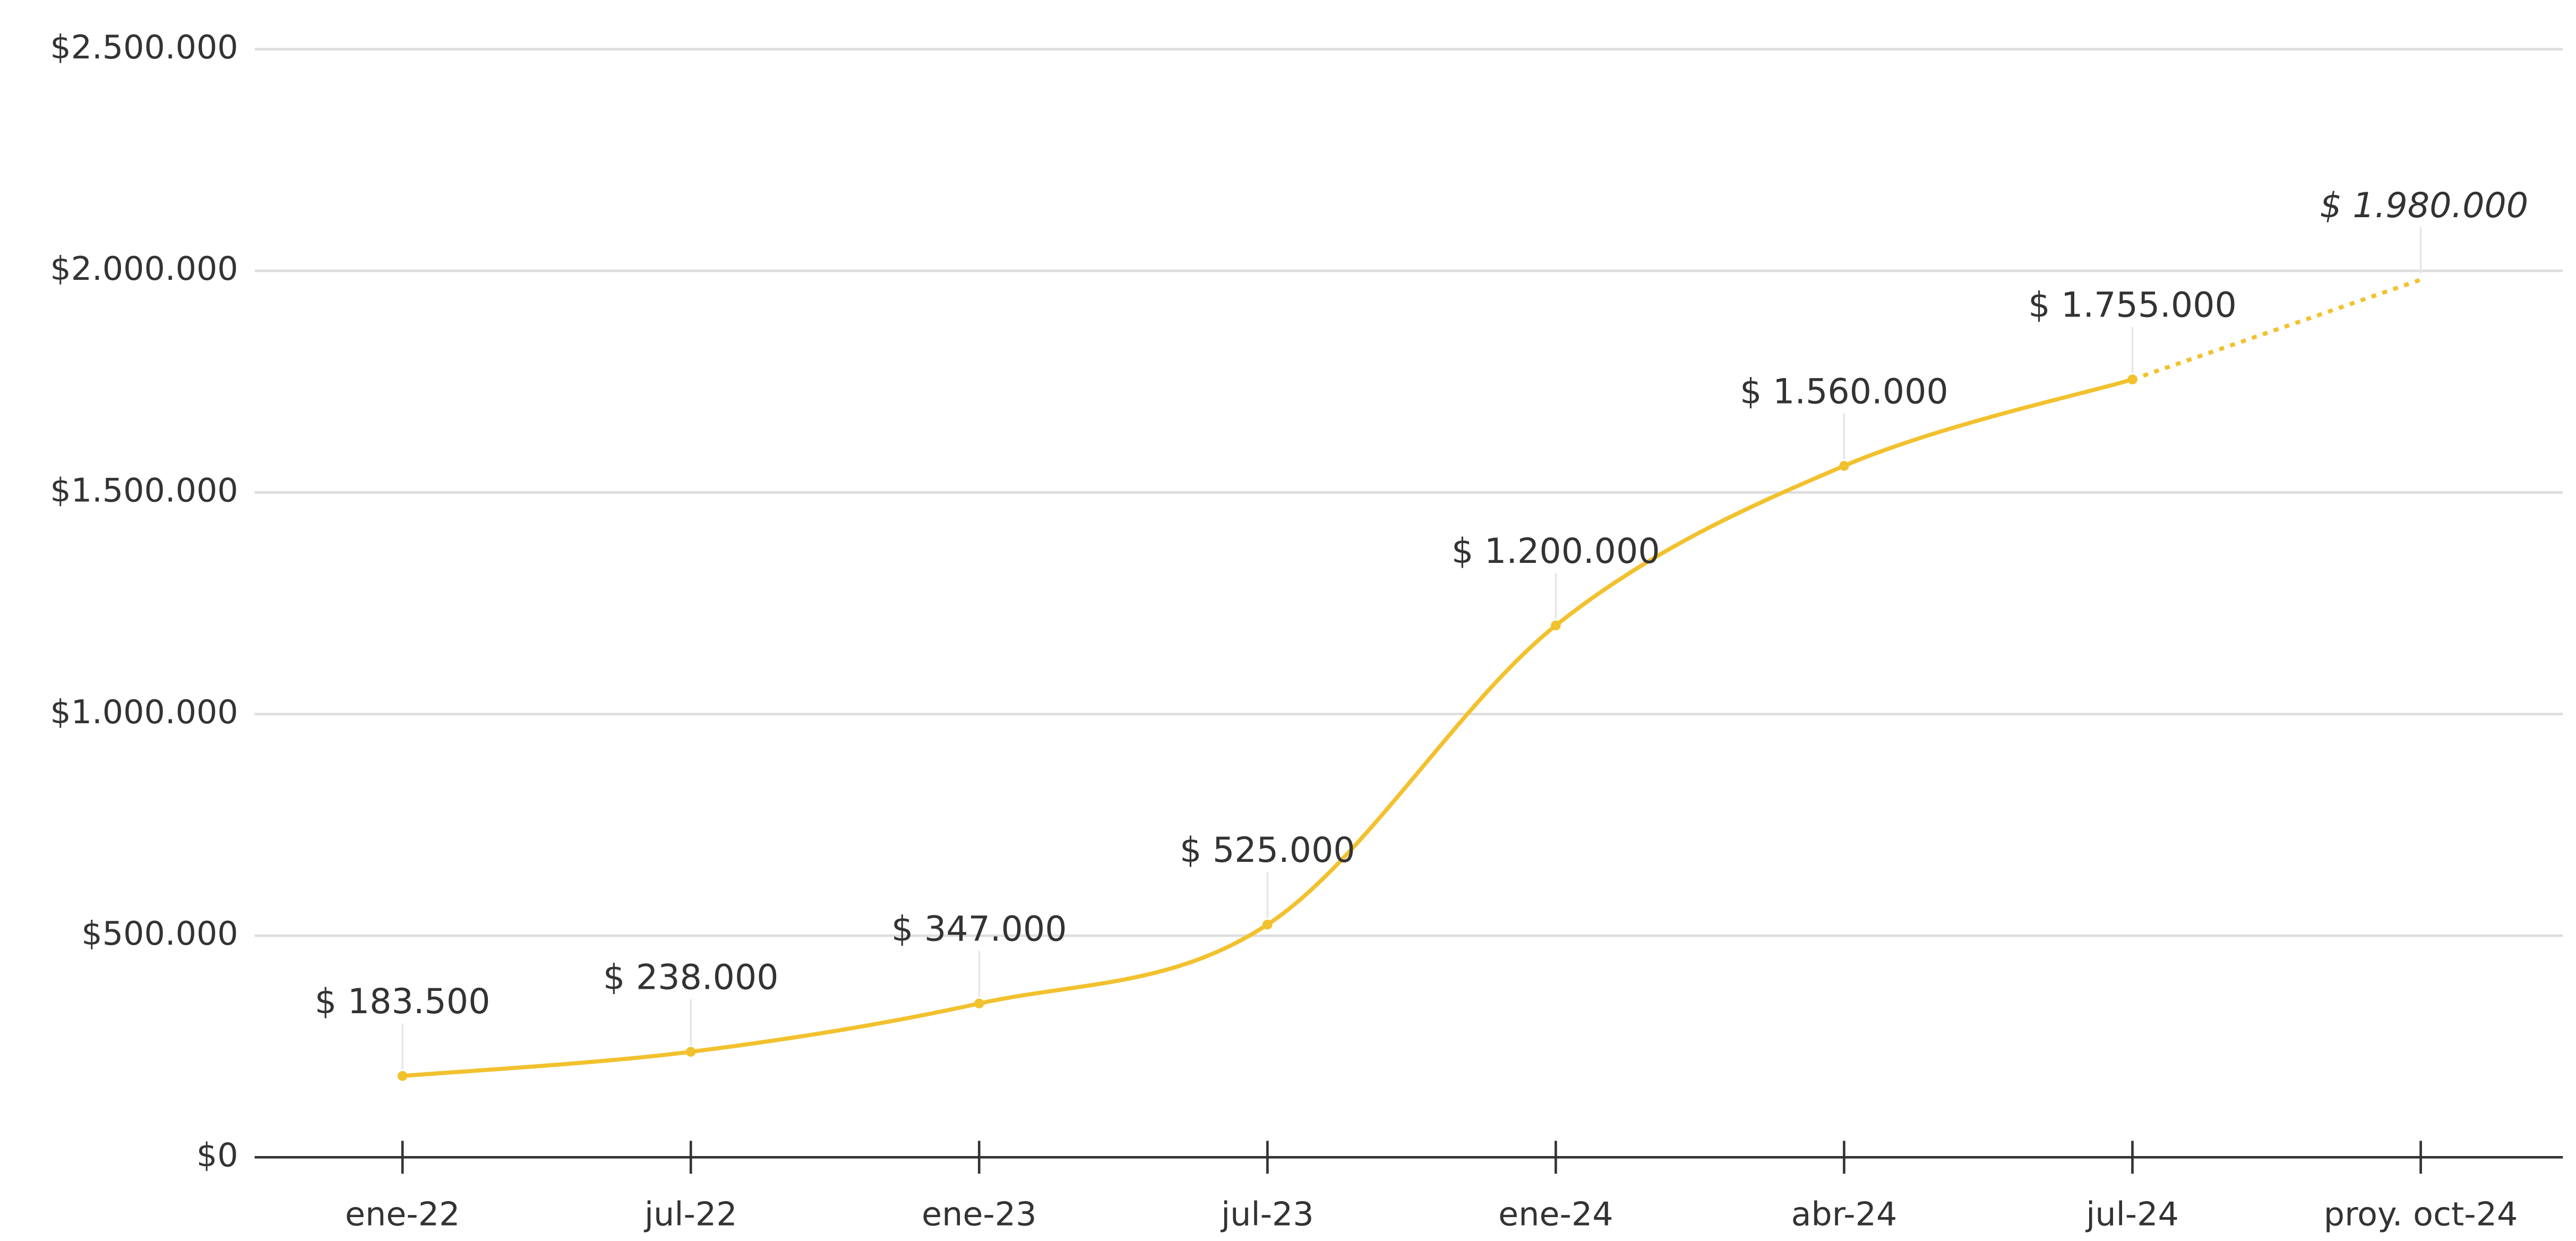  What do you see at coordinates (144, 47) in the screenshot?
I see `y-tick-label: $2.500.000` at bounding box center [144, 47].